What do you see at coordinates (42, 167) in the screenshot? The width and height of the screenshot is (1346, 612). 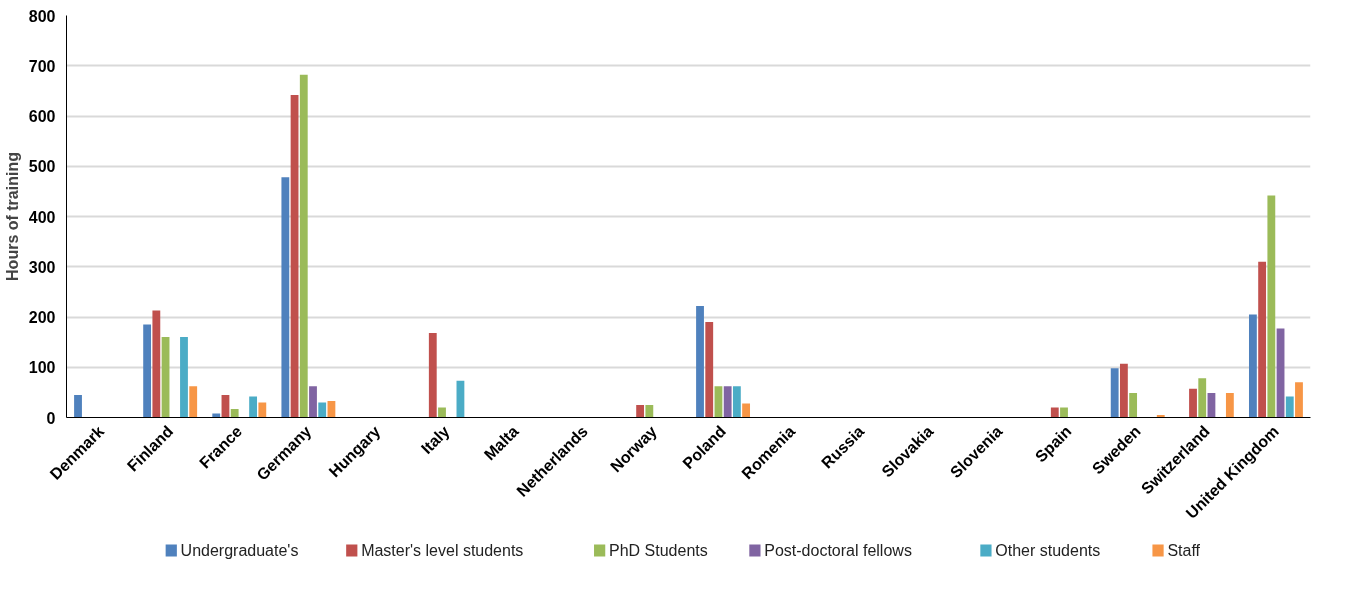 I see `y-tick-label: 500` at bounding box center [42, 167].